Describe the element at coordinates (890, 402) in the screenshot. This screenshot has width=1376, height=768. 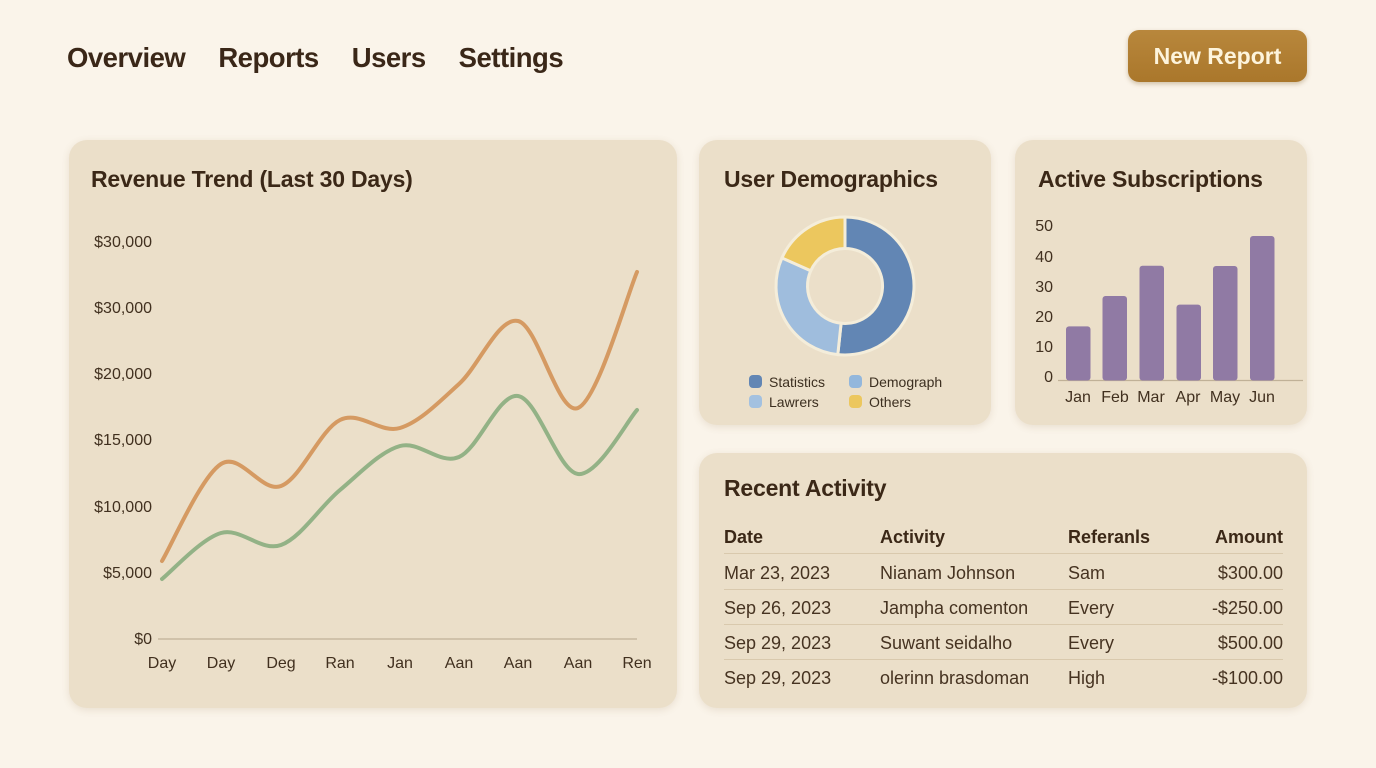
I see `svg-text: Others` at that location.